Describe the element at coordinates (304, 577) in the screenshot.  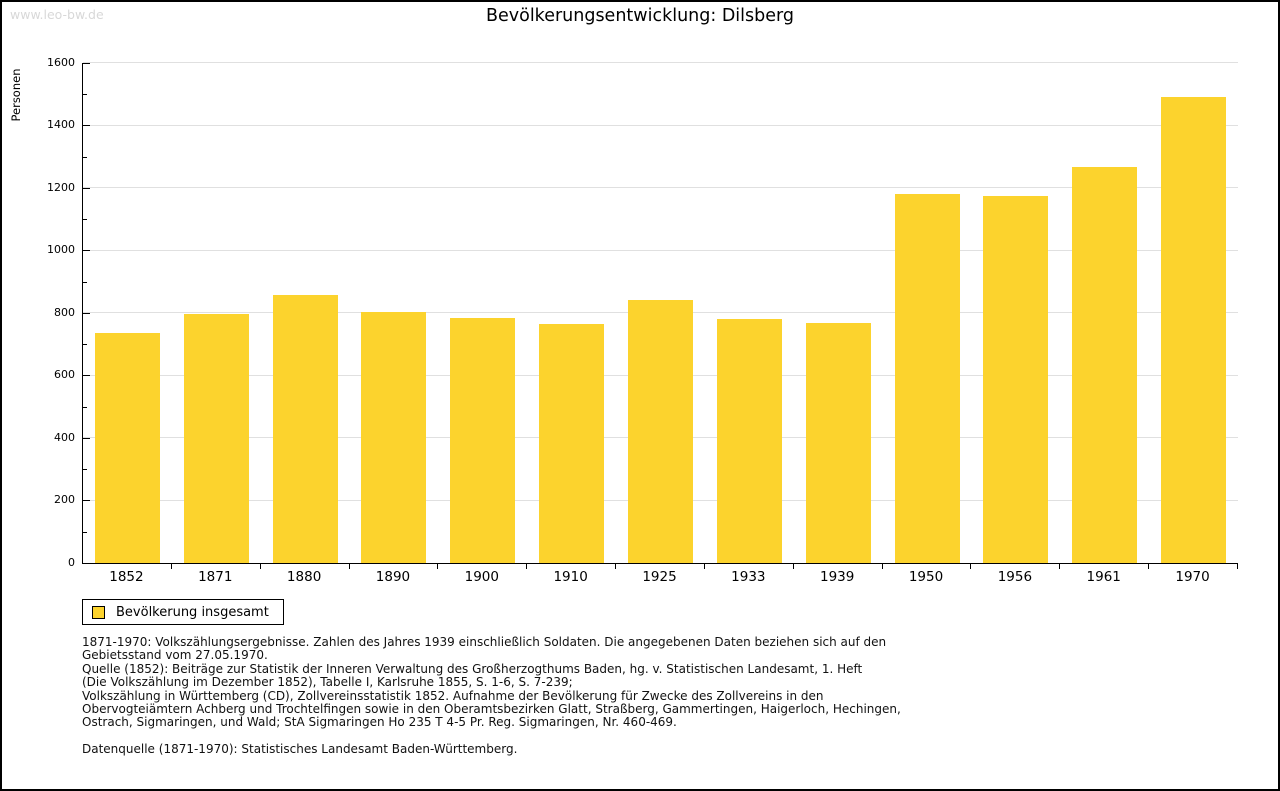
I see `x-tick-label: 1880` at that location.